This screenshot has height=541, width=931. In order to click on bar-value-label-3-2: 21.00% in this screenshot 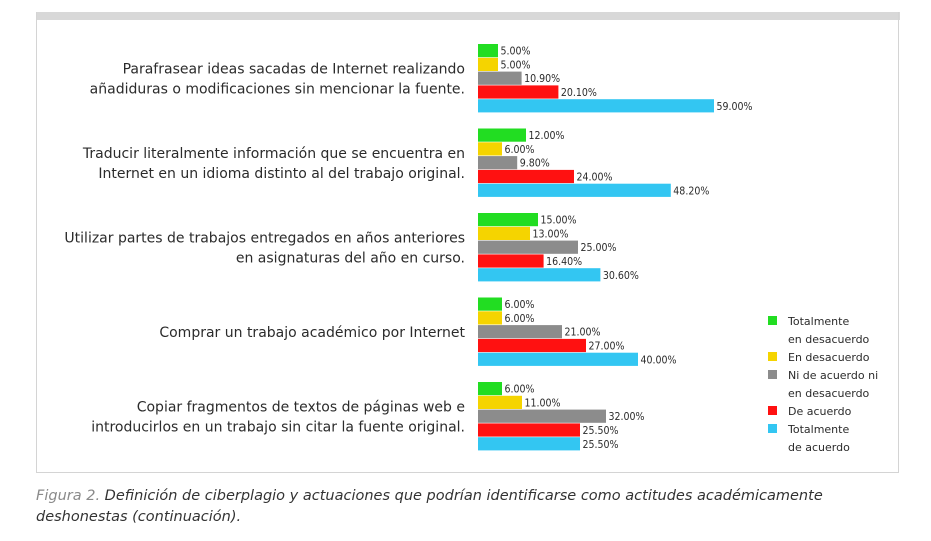, I will do `click(583, 333)`.